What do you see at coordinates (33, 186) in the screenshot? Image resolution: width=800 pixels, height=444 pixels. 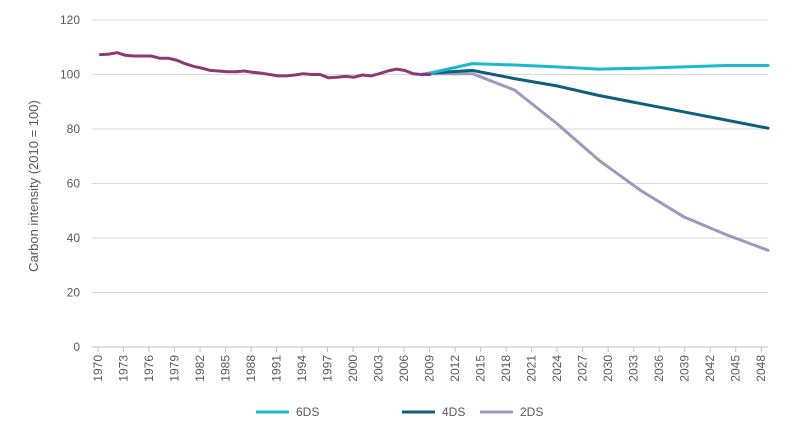 I see `y-axis-title: Carbon intensity (2010 = 100)` at bounding box center [33, 186].